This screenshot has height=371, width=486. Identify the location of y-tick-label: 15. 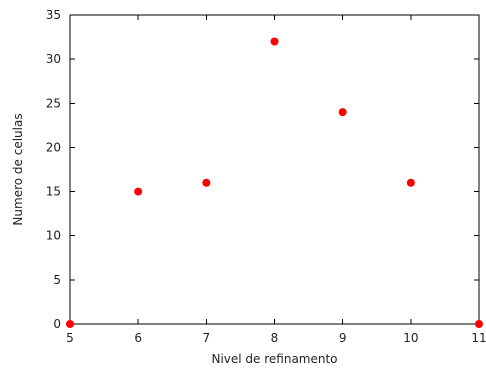
(53, 192).